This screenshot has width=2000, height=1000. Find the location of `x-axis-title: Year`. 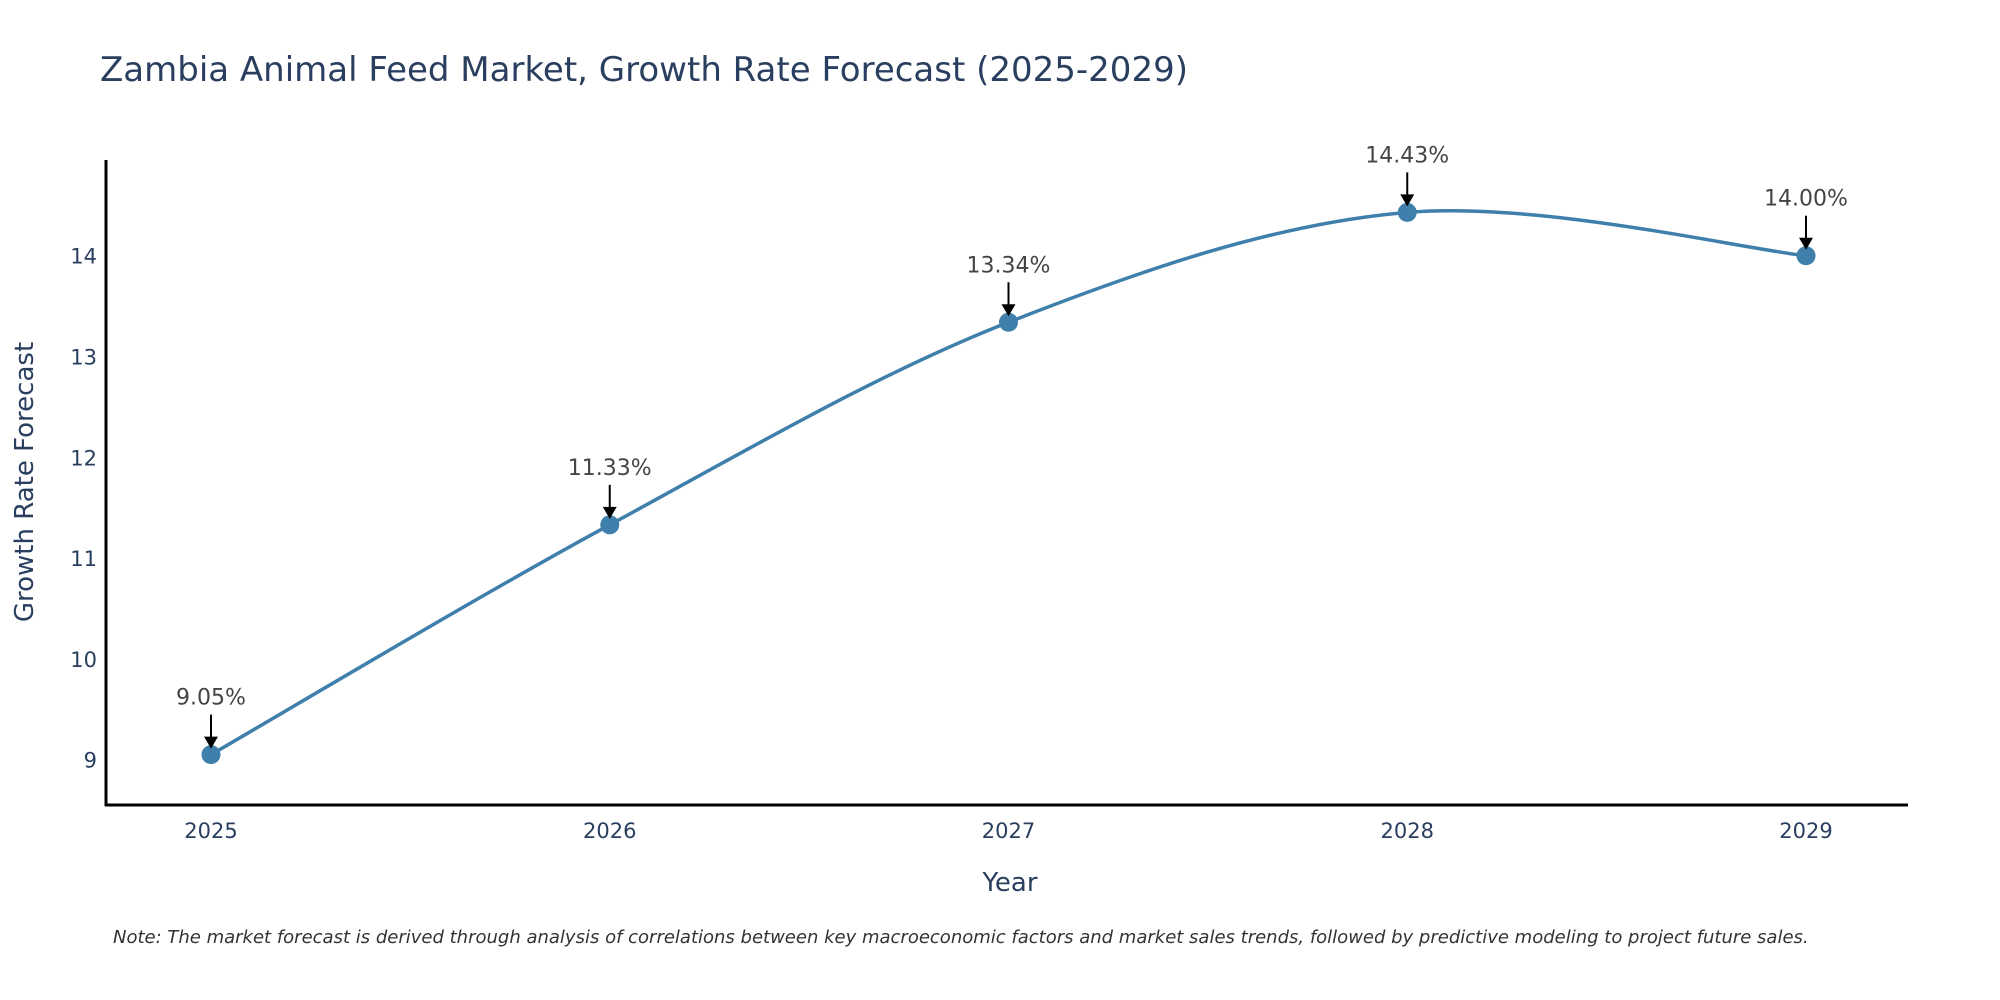

x-axis-title: Year is located at coordinates (1009, 883).